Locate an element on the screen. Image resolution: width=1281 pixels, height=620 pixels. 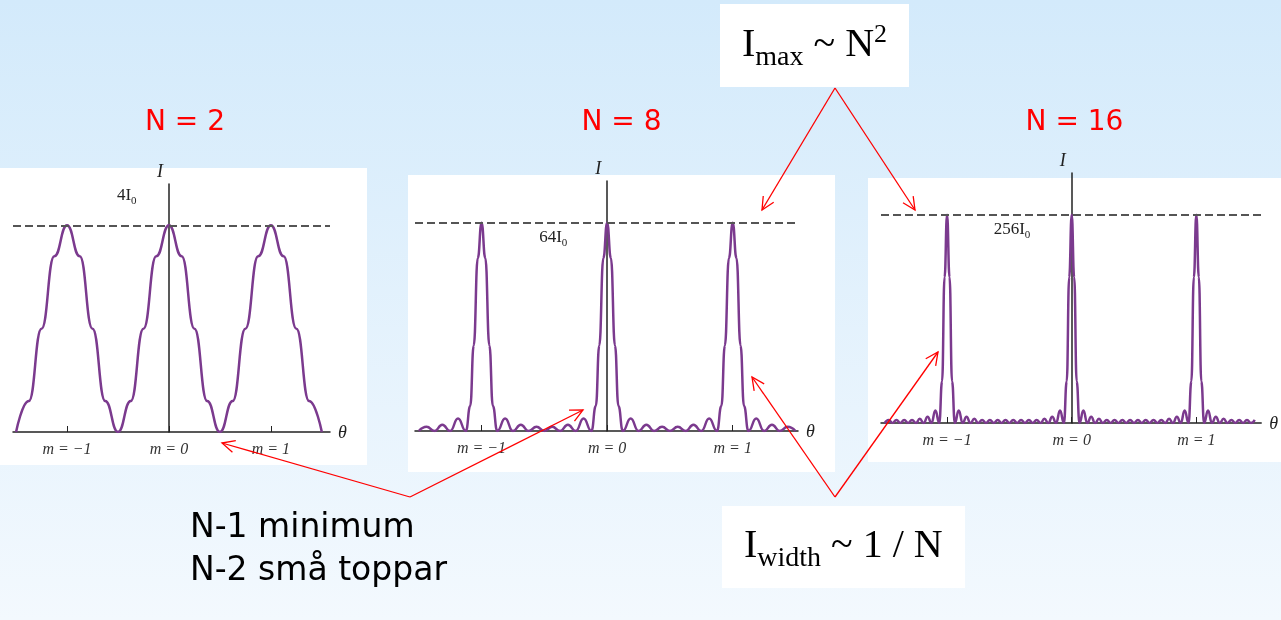
ref-line-label: 4I$_{0}$ is located at coordinates (126, 196).